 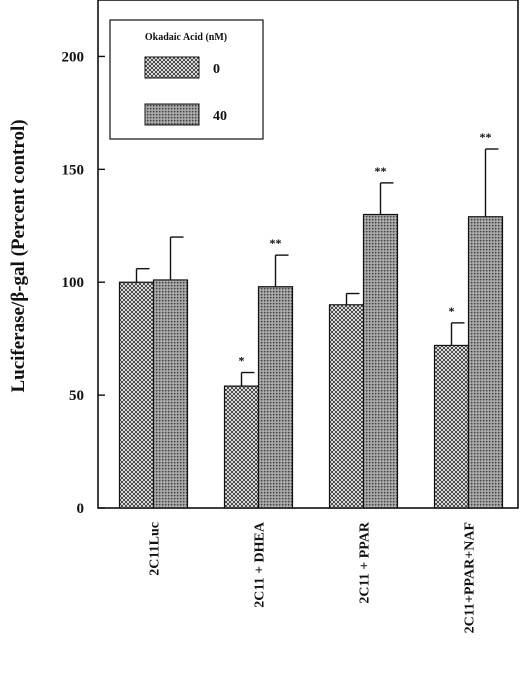 I want to click on y-tick-label-2: 100, so click(x=73, y=283).